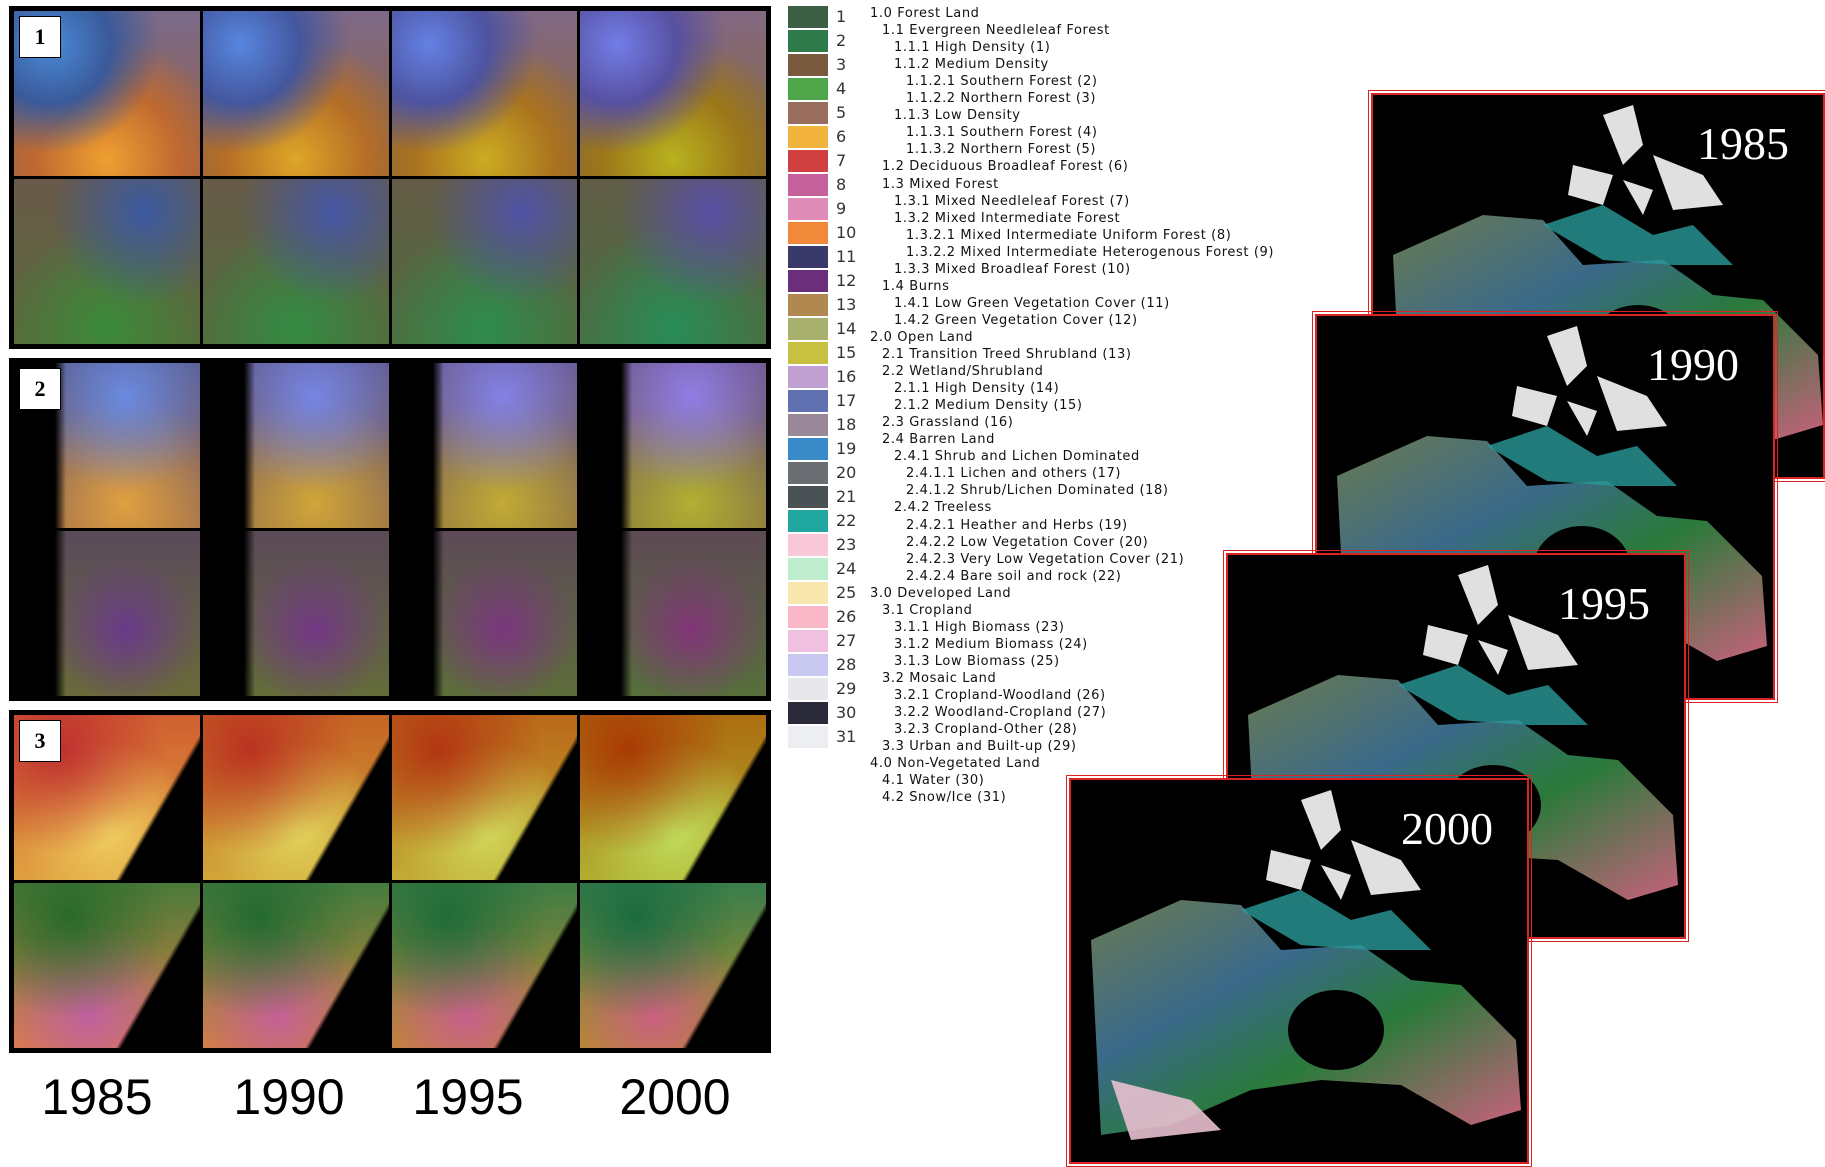 The width and height of the screenshot is (1825, 1167). Describe the element at coordinates (846, 520) in the screenshot. I see `legend-number: 22` at that location.